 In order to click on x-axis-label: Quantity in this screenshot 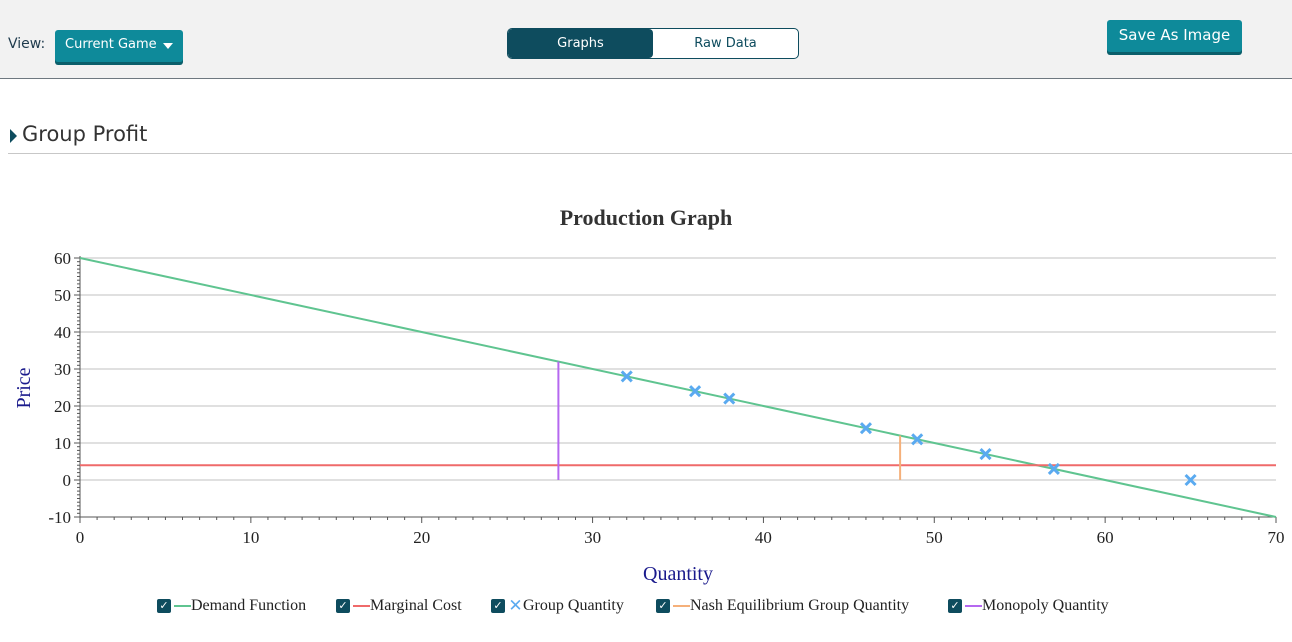, I will do `click(678, 574)`.